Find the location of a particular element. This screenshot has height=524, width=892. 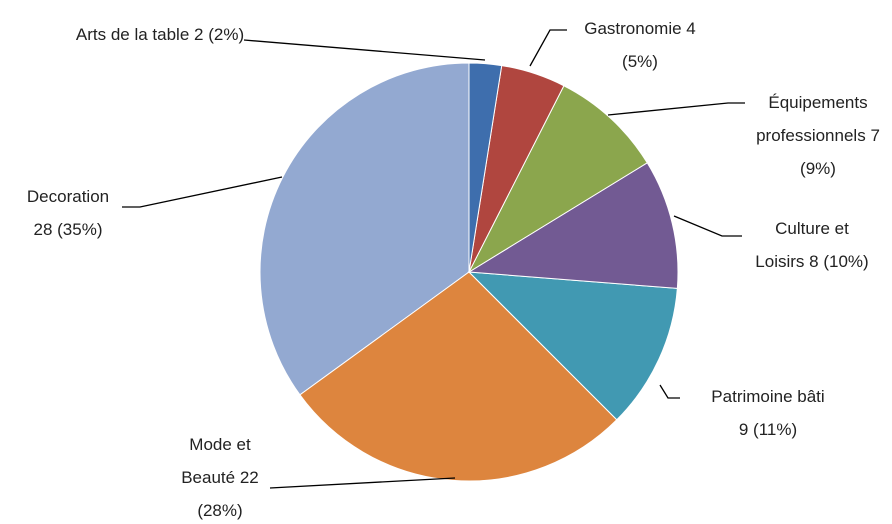

data-label: Équipements professionnels 7 (9%) is located at coordinates (818, 135).